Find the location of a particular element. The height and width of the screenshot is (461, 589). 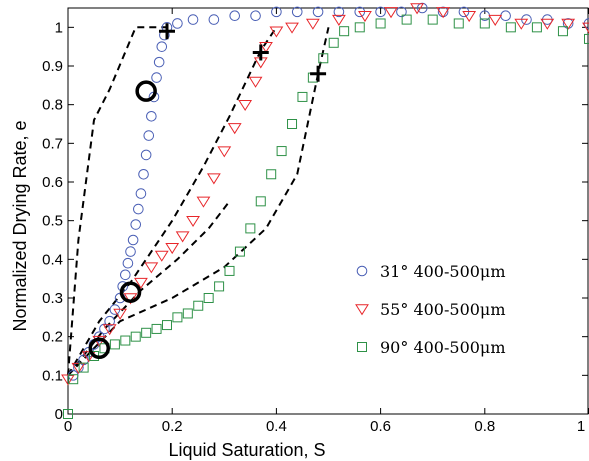

y-tick-label: 0.6 is located at coordinates (52, 182).